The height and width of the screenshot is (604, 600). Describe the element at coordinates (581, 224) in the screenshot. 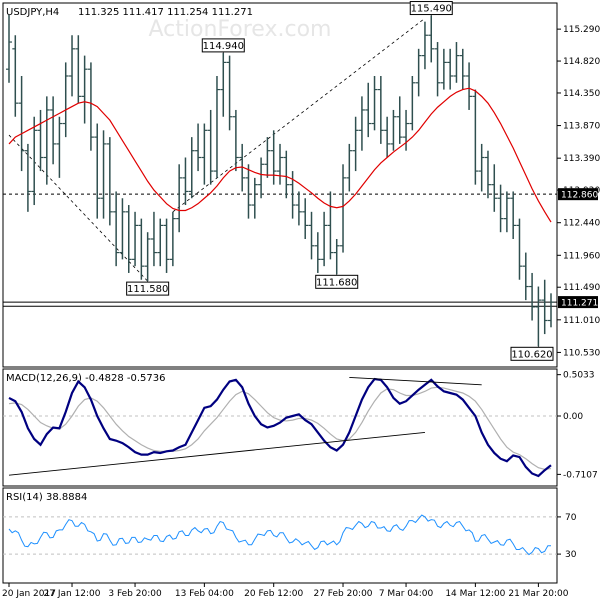

I see `price-ytick-label: 112.440` at that location.